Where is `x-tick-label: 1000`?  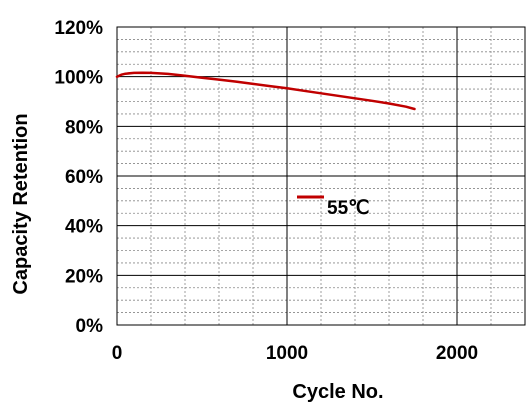 x-tick-label: 1000 is located at coordinates (287, 353).